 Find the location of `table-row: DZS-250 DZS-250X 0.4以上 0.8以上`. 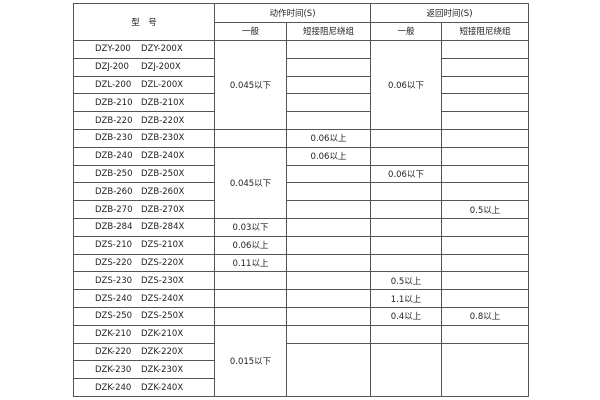

table-row: DZS-250 DZS-250X 0.4以上 0.8以上 is located at coordinates (301, 316).